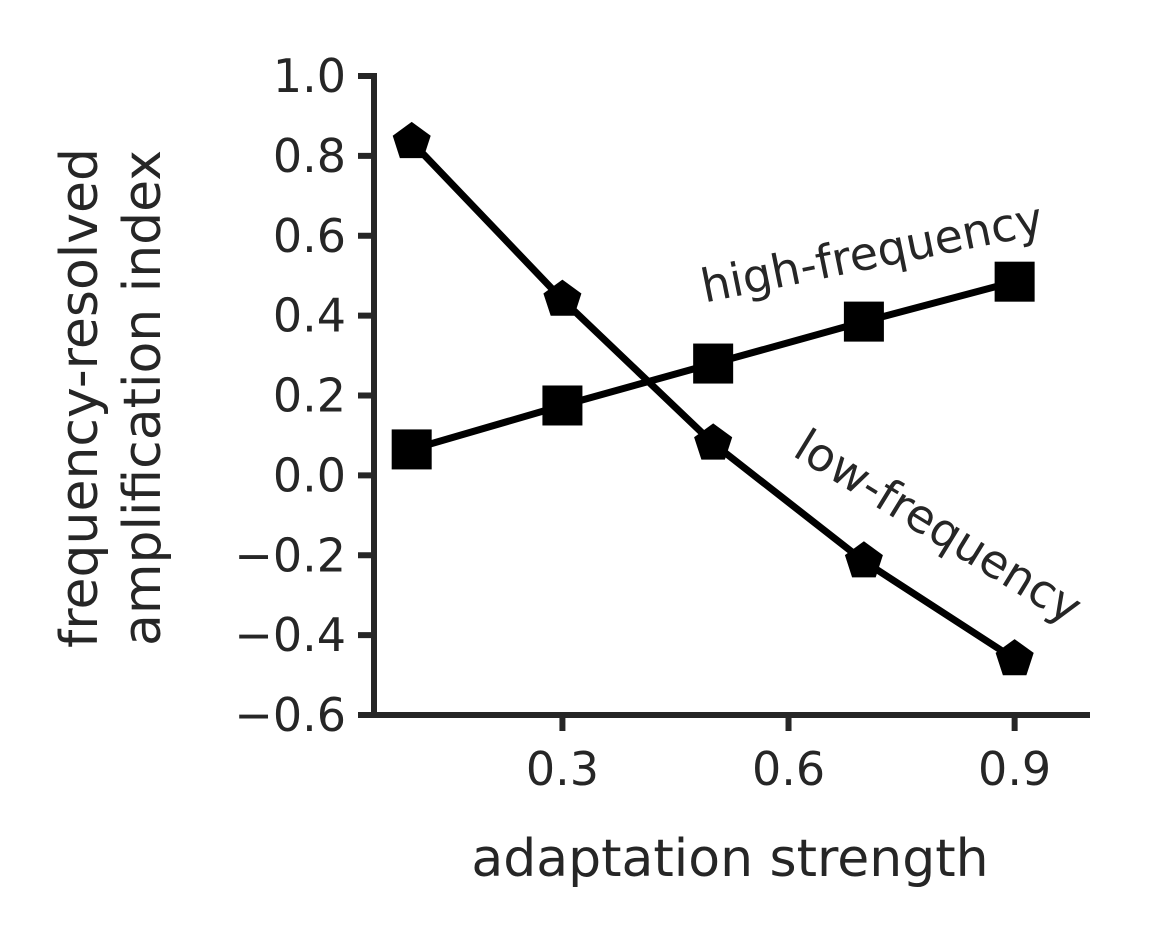  Describe the element at coordinates (309, 236) in the screenshot. I see `y-tick-label: 0.6` at that location.